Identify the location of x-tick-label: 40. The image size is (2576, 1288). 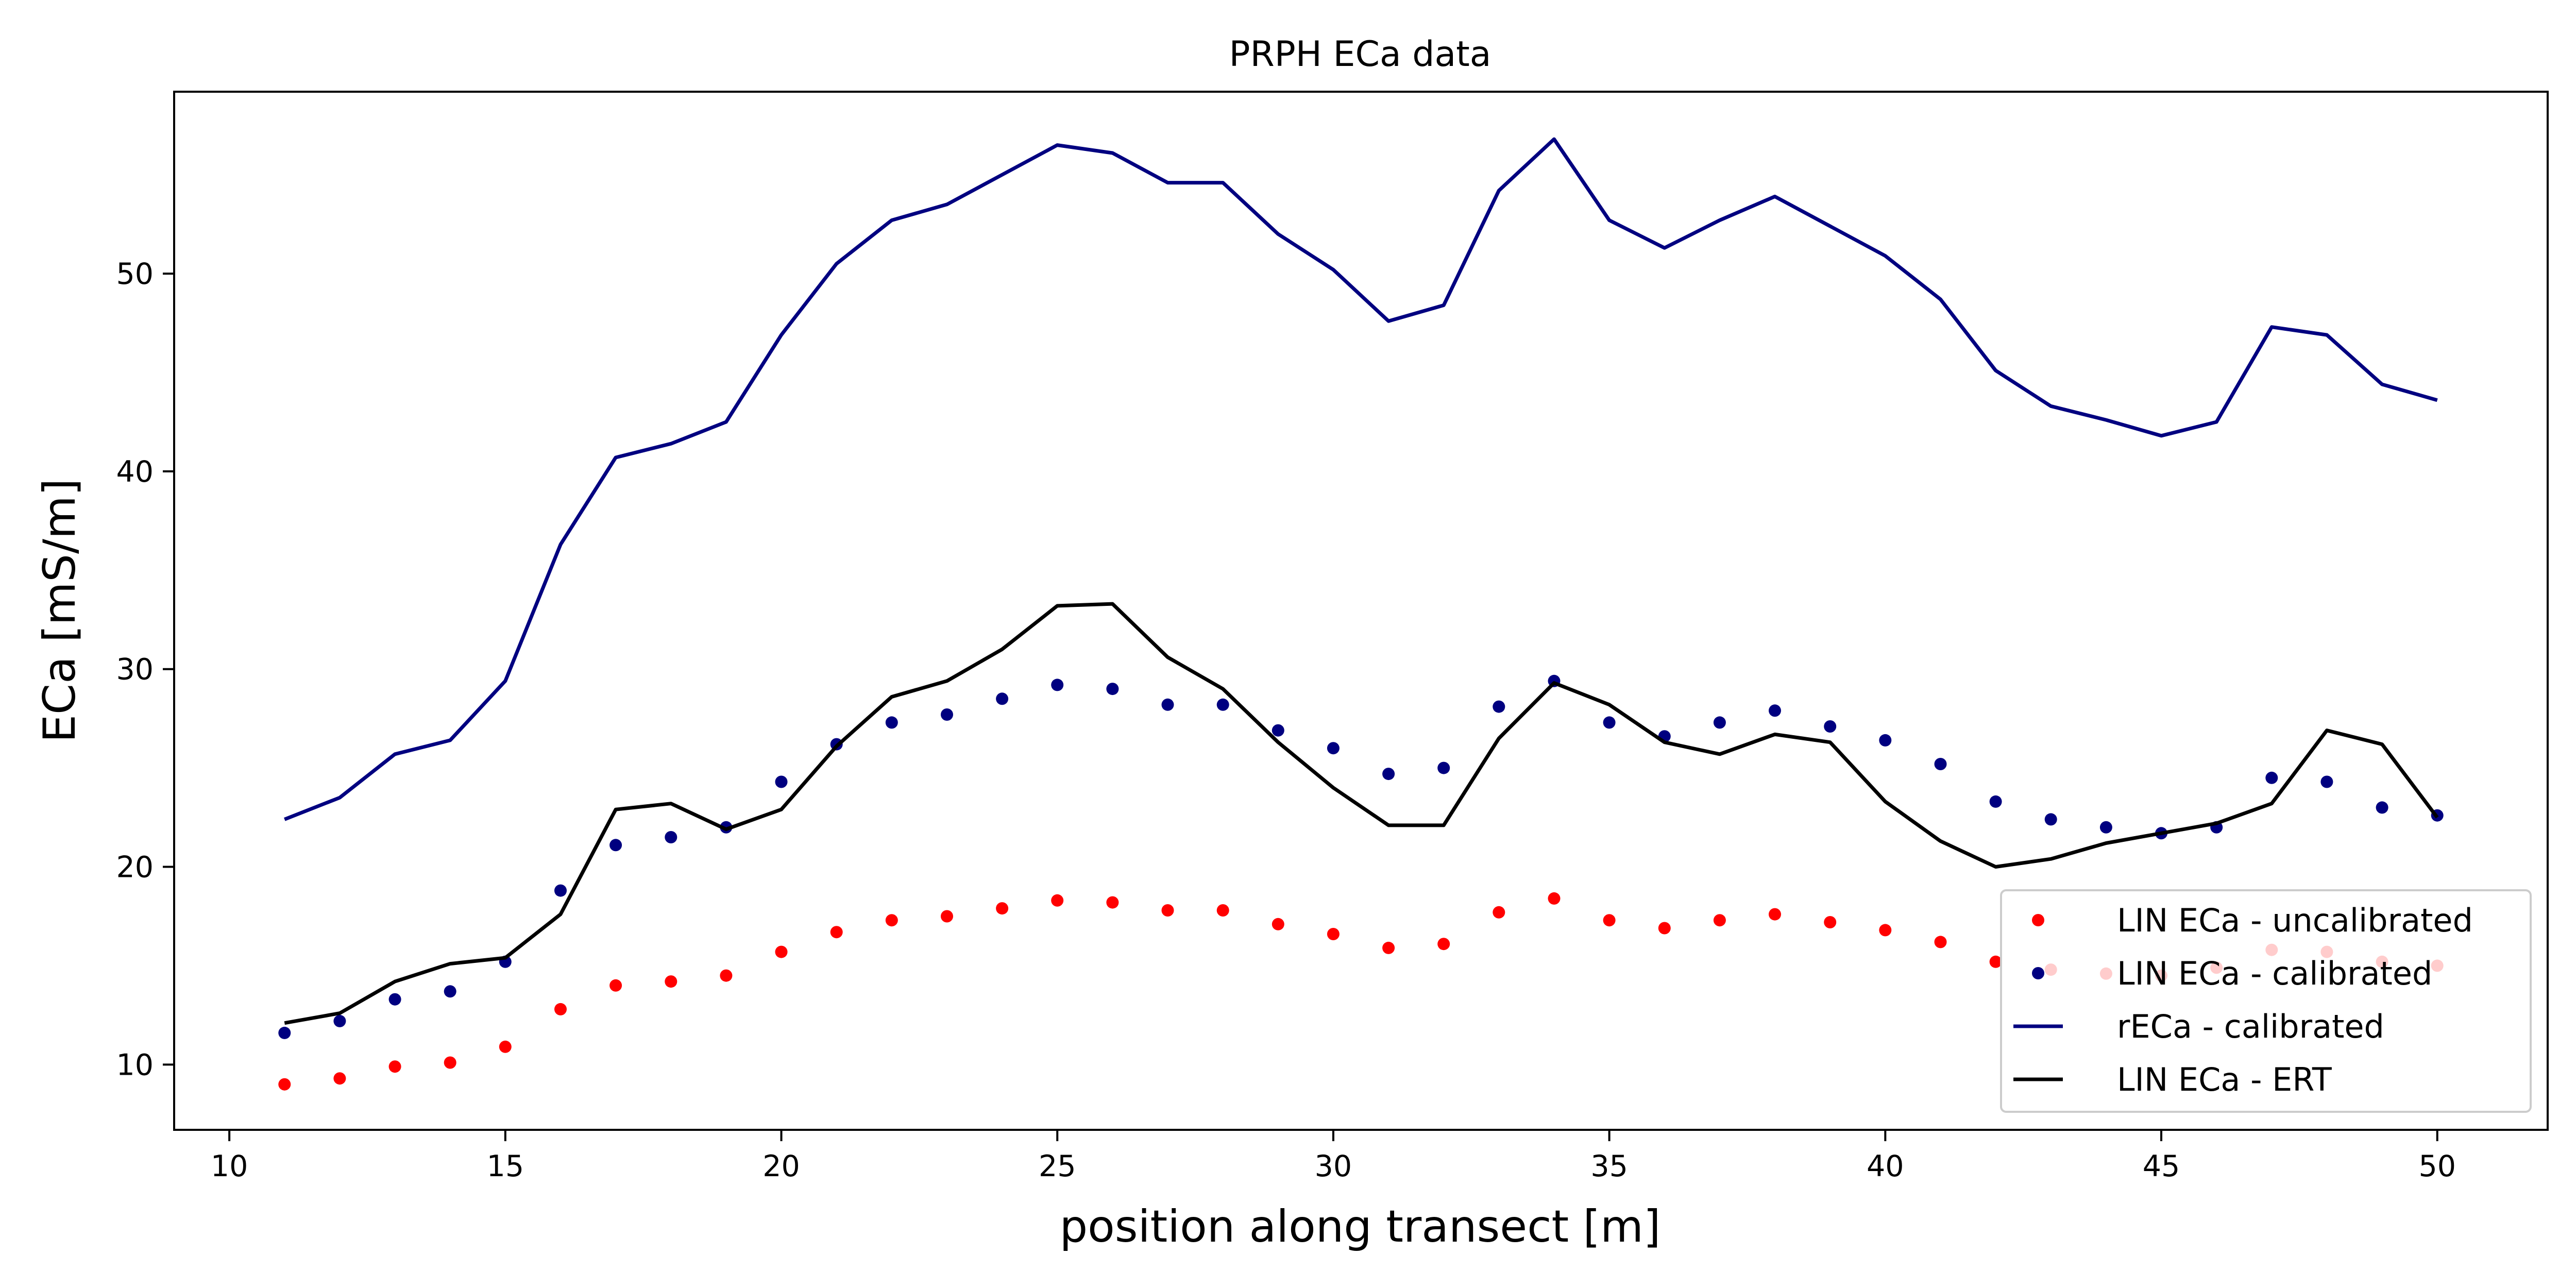
(1885, 1166).